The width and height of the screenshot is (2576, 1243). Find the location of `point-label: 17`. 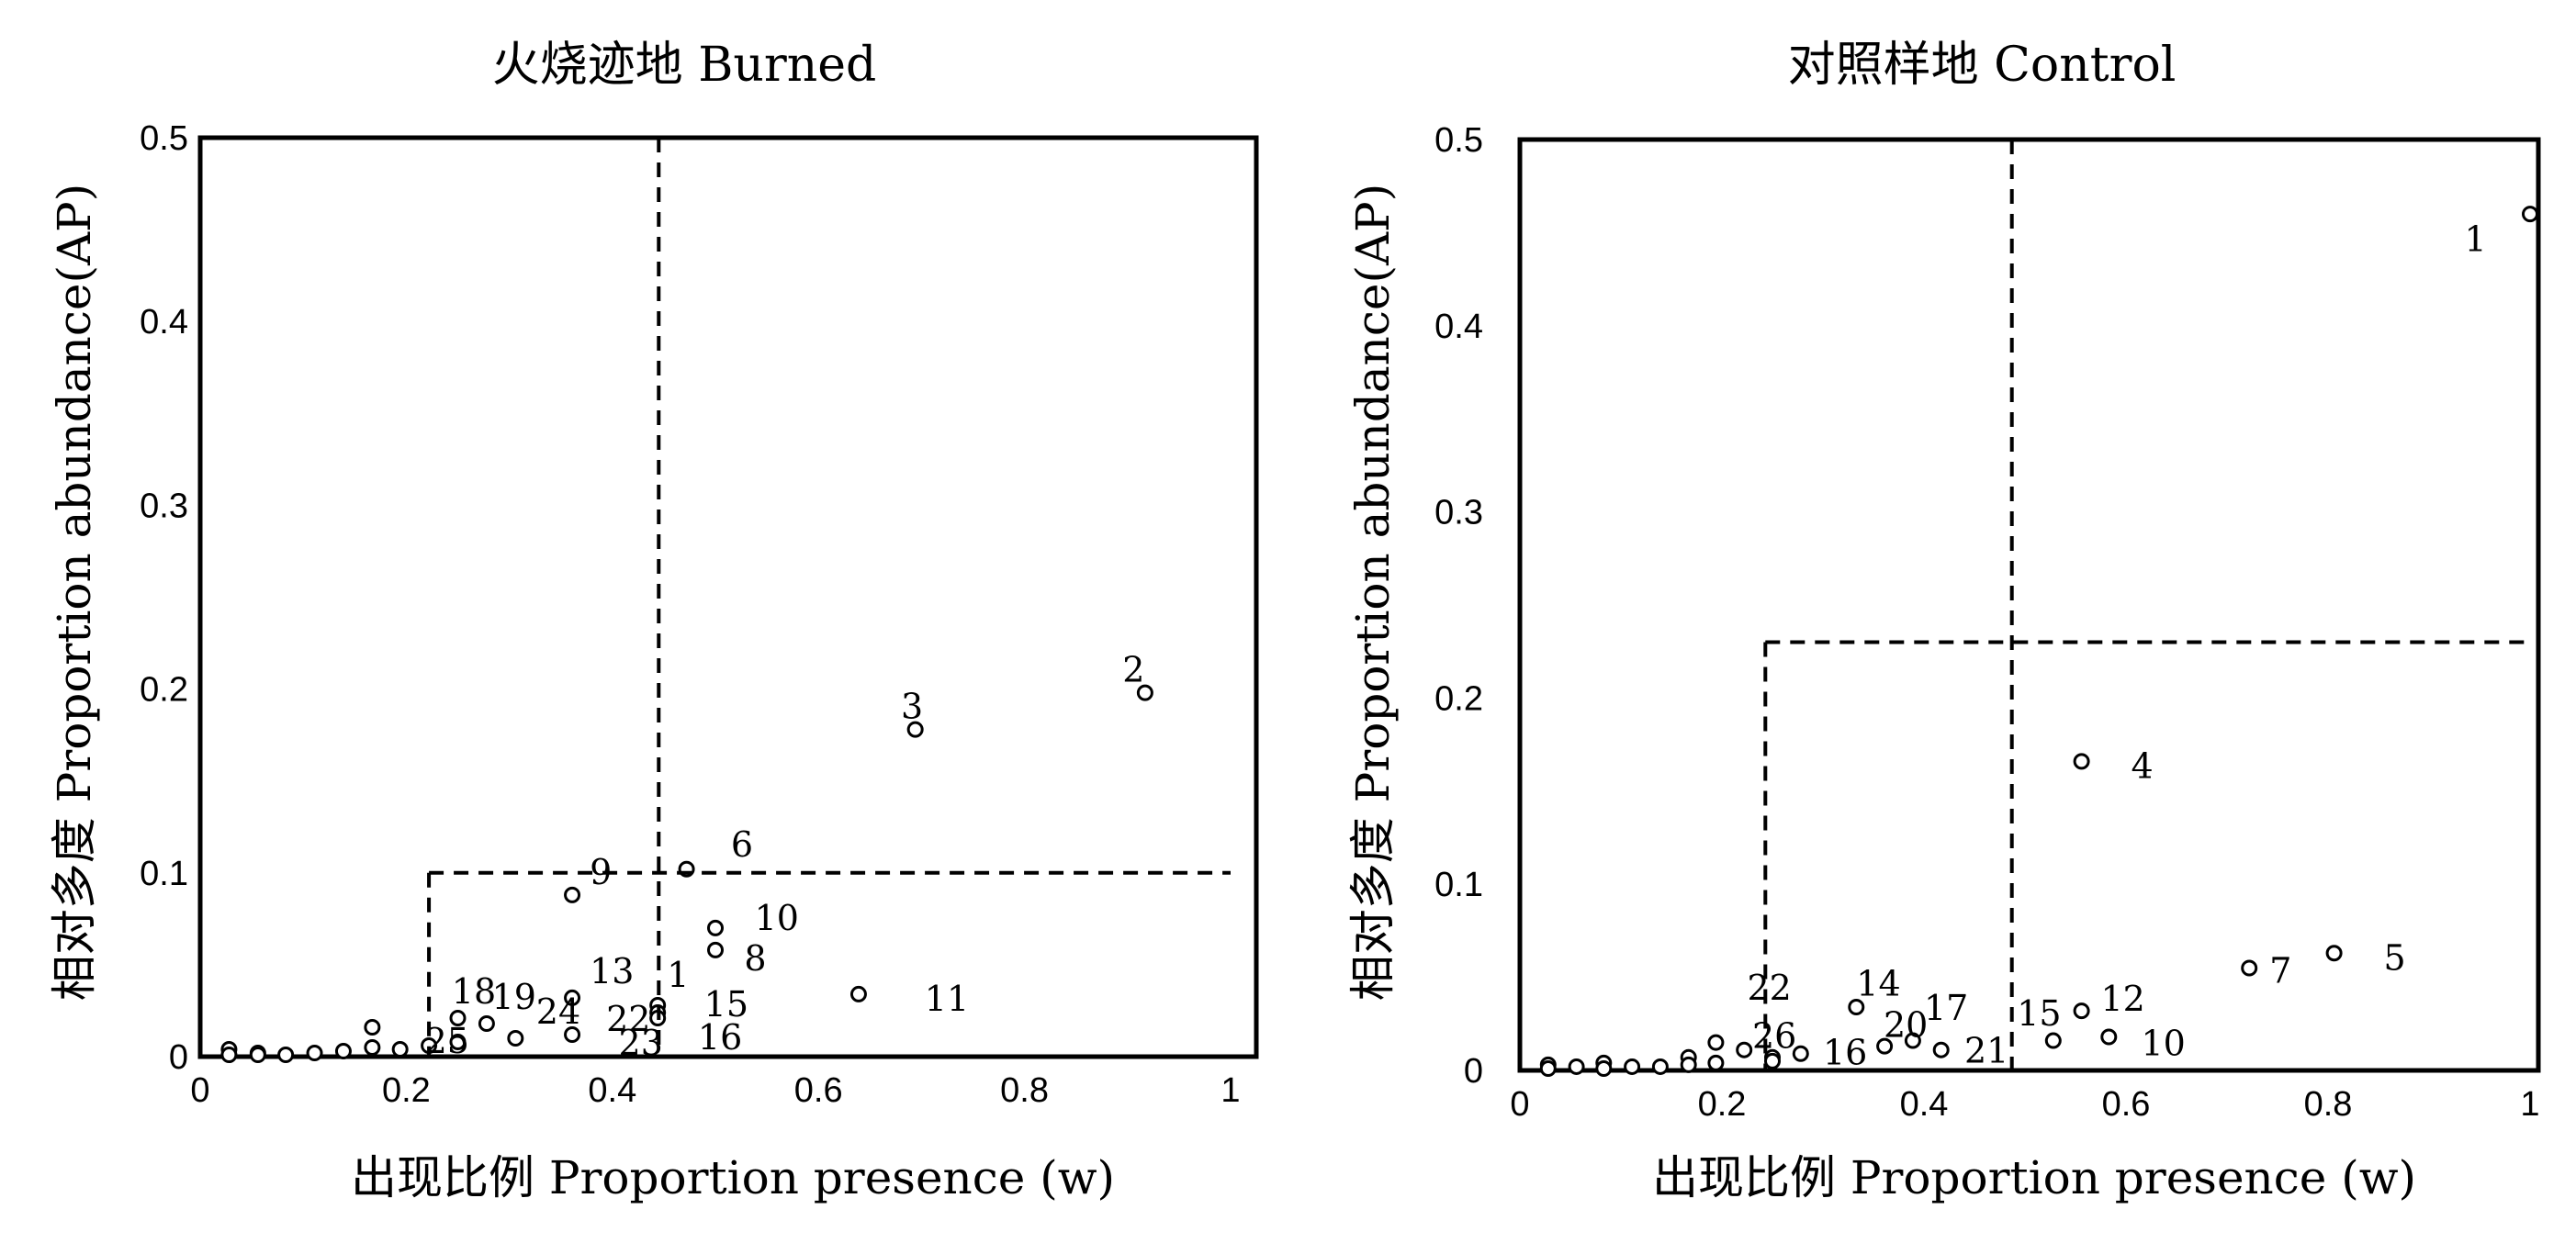

point-label: 17 is located at coordinates (1946, 1008).